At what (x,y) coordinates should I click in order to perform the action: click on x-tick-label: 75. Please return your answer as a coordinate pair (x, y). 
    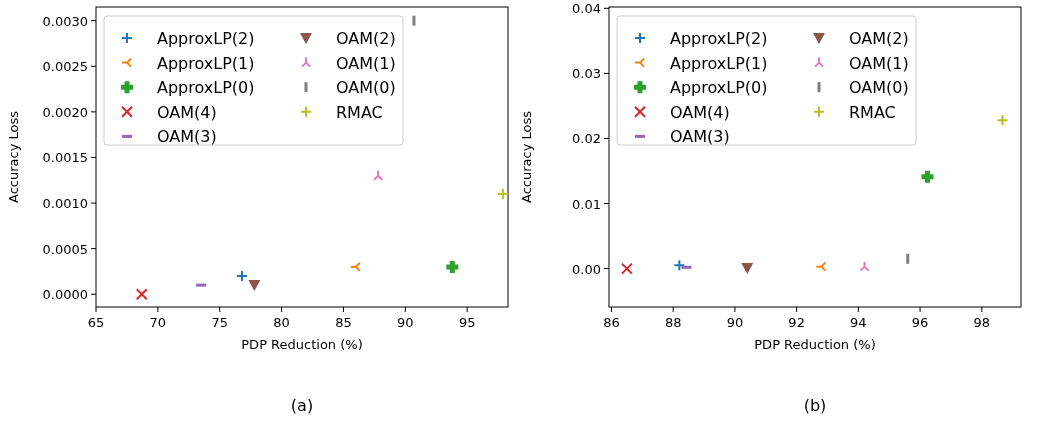
    Looking at the image, I should click on (219, 322).